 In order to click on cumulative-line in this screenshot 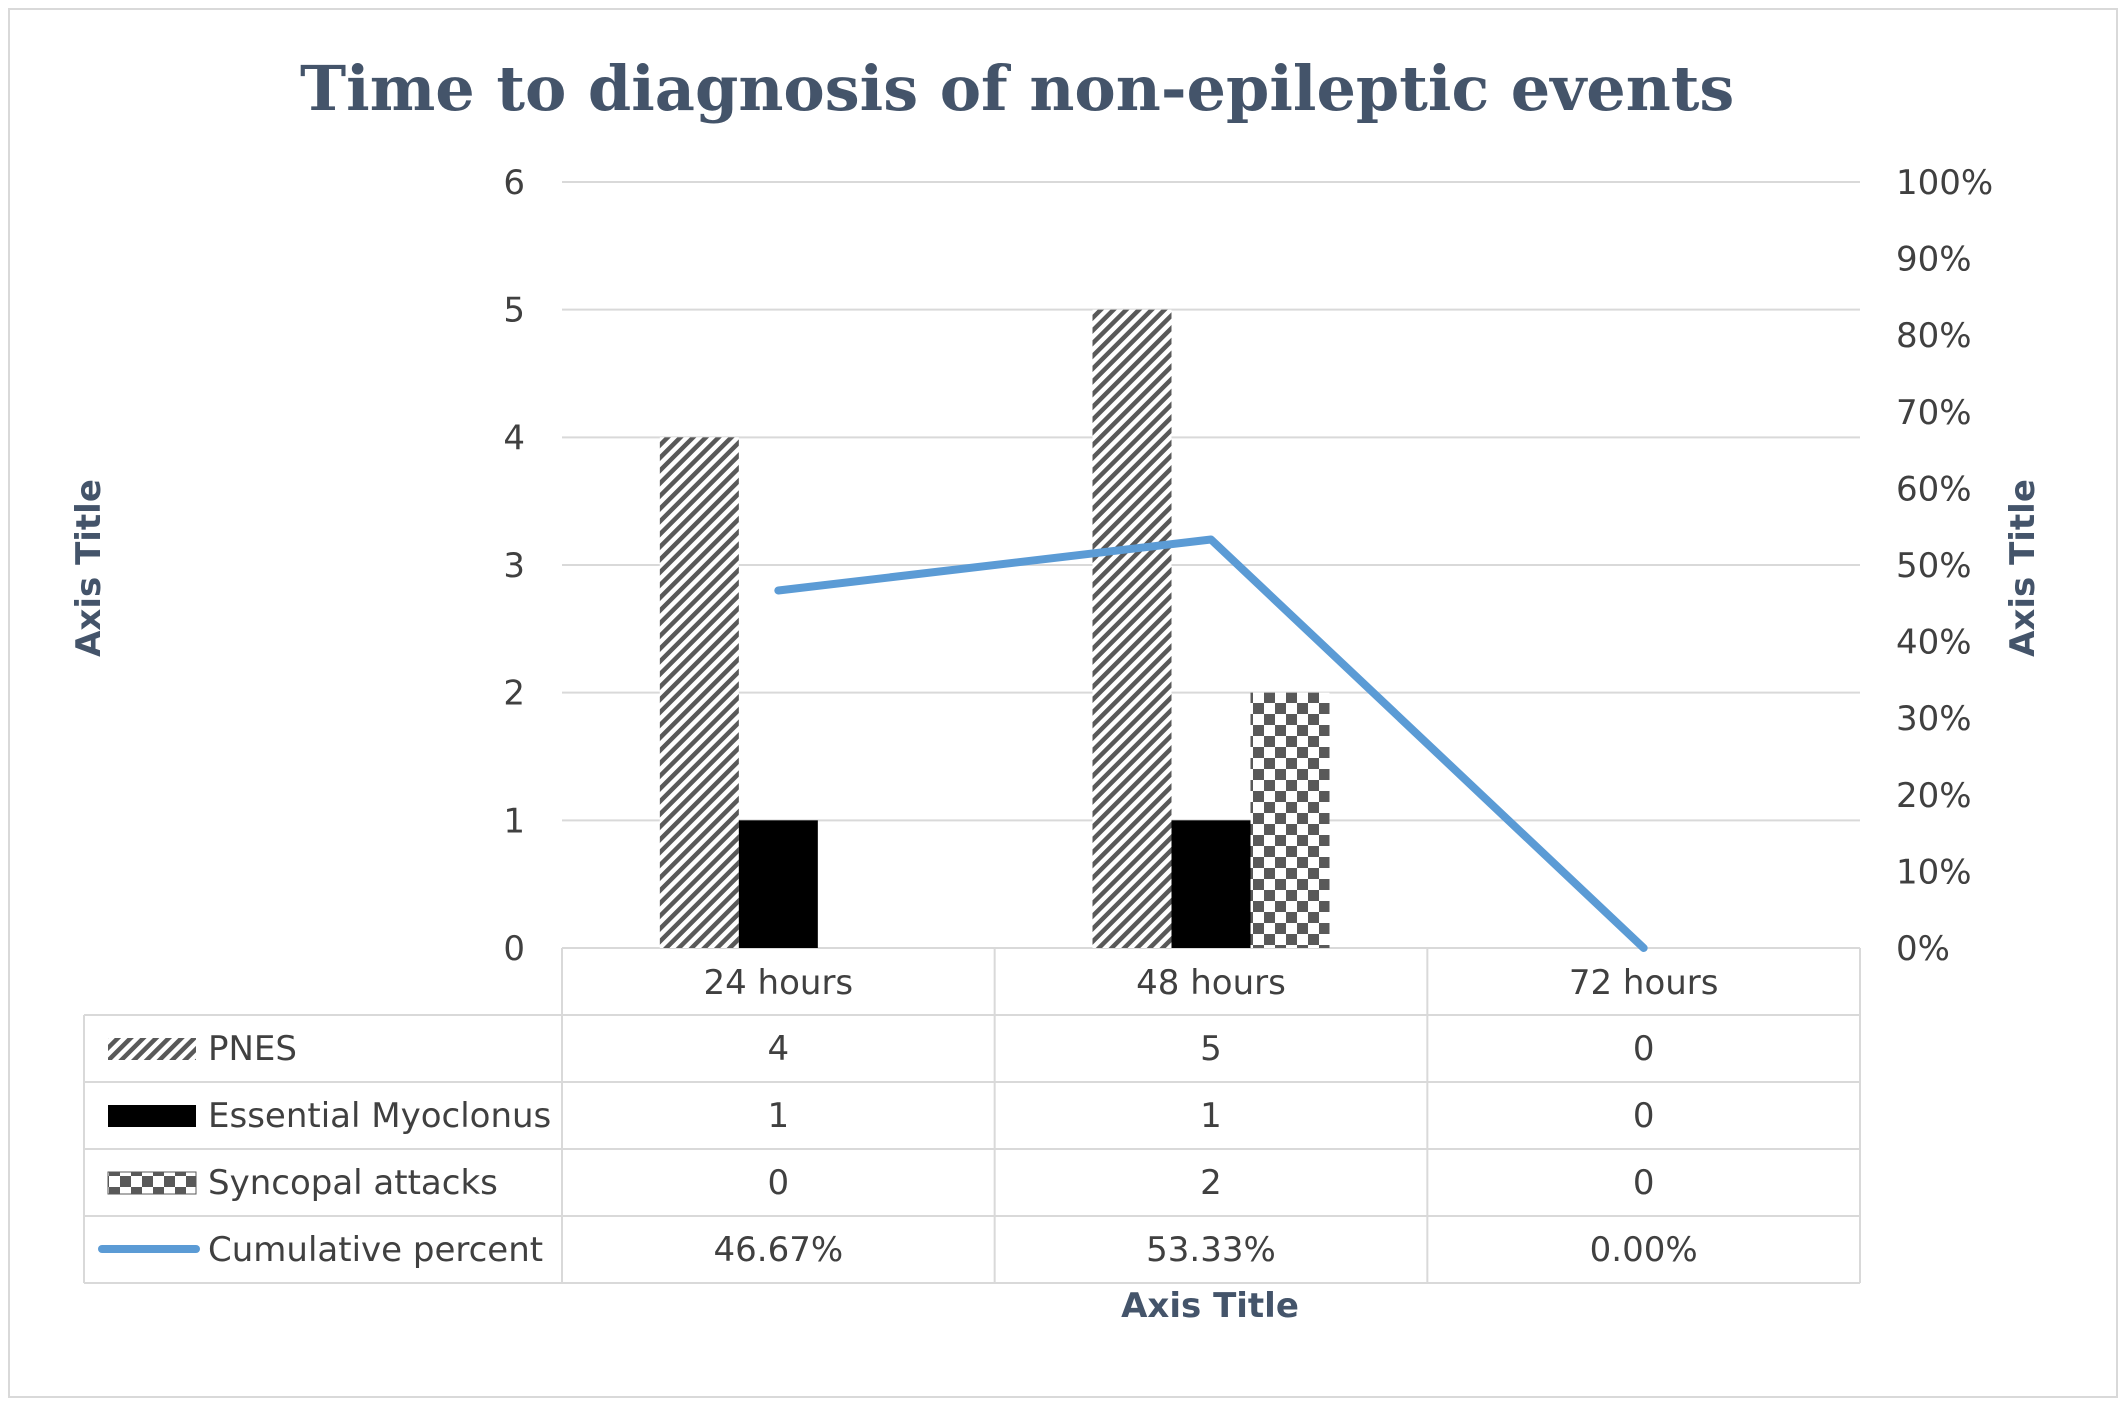, I will do `click(1211, 743)`.